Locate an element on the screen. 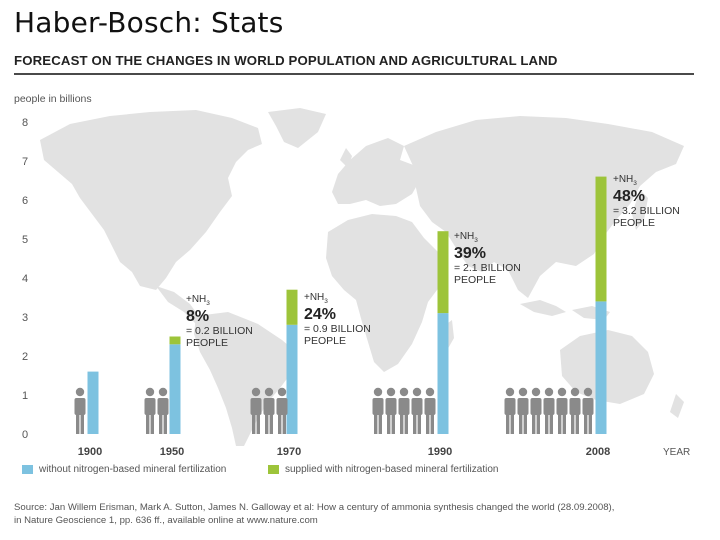  y-tick-4: 4 is located at coordinates (25, 279).